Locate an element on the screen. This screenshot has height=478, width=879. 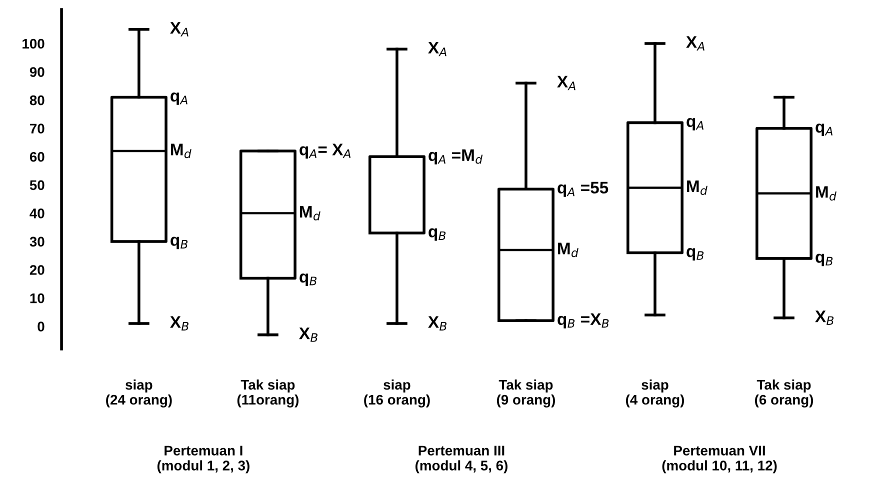
text: Pertemuan VII (modul 10, 11, 12) is located at coordinates (719, 460).